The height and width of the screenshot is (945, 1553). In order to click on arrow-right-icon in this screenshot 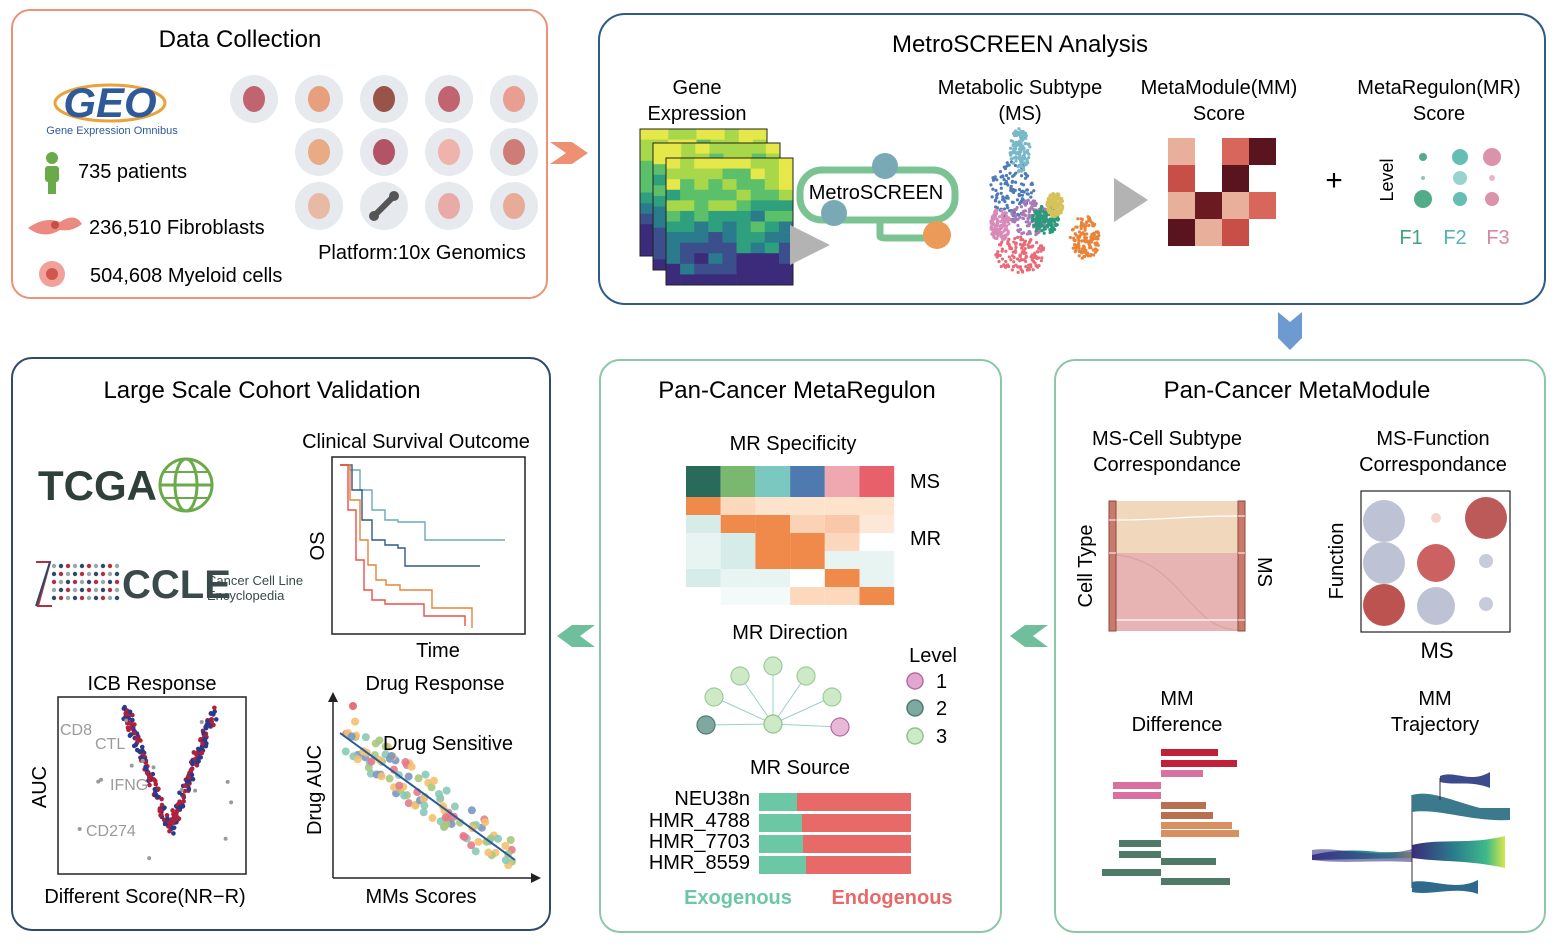, I will do `click(569, 153)`.